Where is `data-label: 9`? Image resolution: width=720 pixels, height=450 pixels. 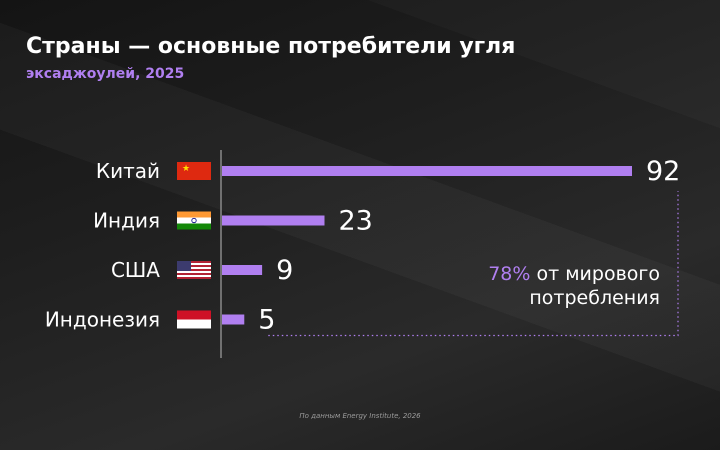
data-label: 9 is located at coordinates (284, 270).